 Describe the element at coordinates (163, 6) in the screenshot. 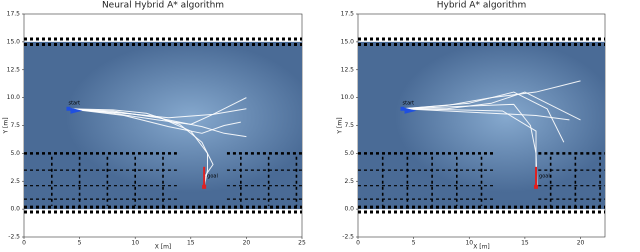

I see `chart-title: Neural Hybrid A* algorithm` at that location.